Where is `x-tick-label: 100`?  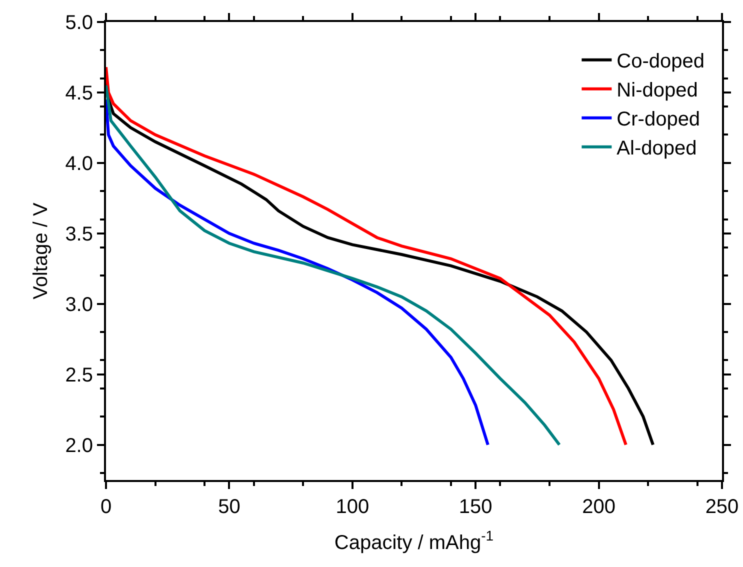
x-tick-label: 100 is located at coordinates (353, 507).